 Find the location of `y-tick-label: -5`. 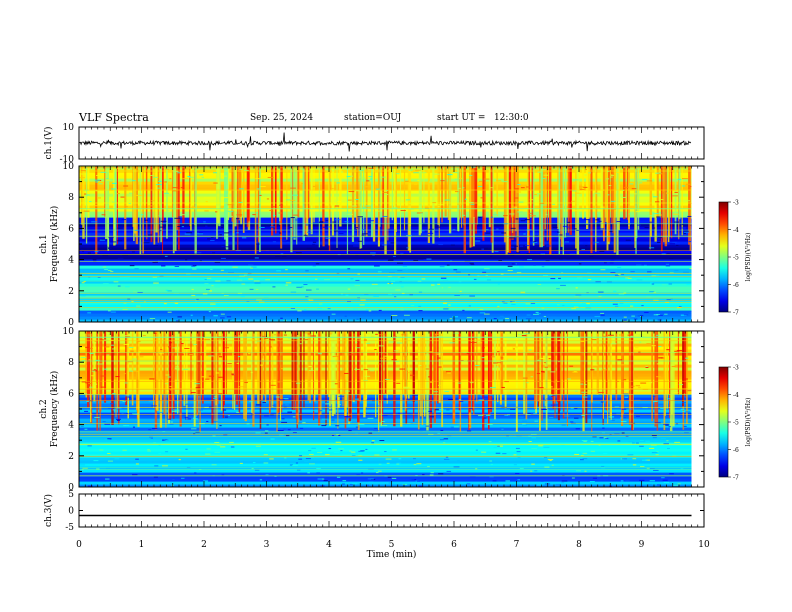

y-tick-label: -5 is located at coordinates (69, 528).